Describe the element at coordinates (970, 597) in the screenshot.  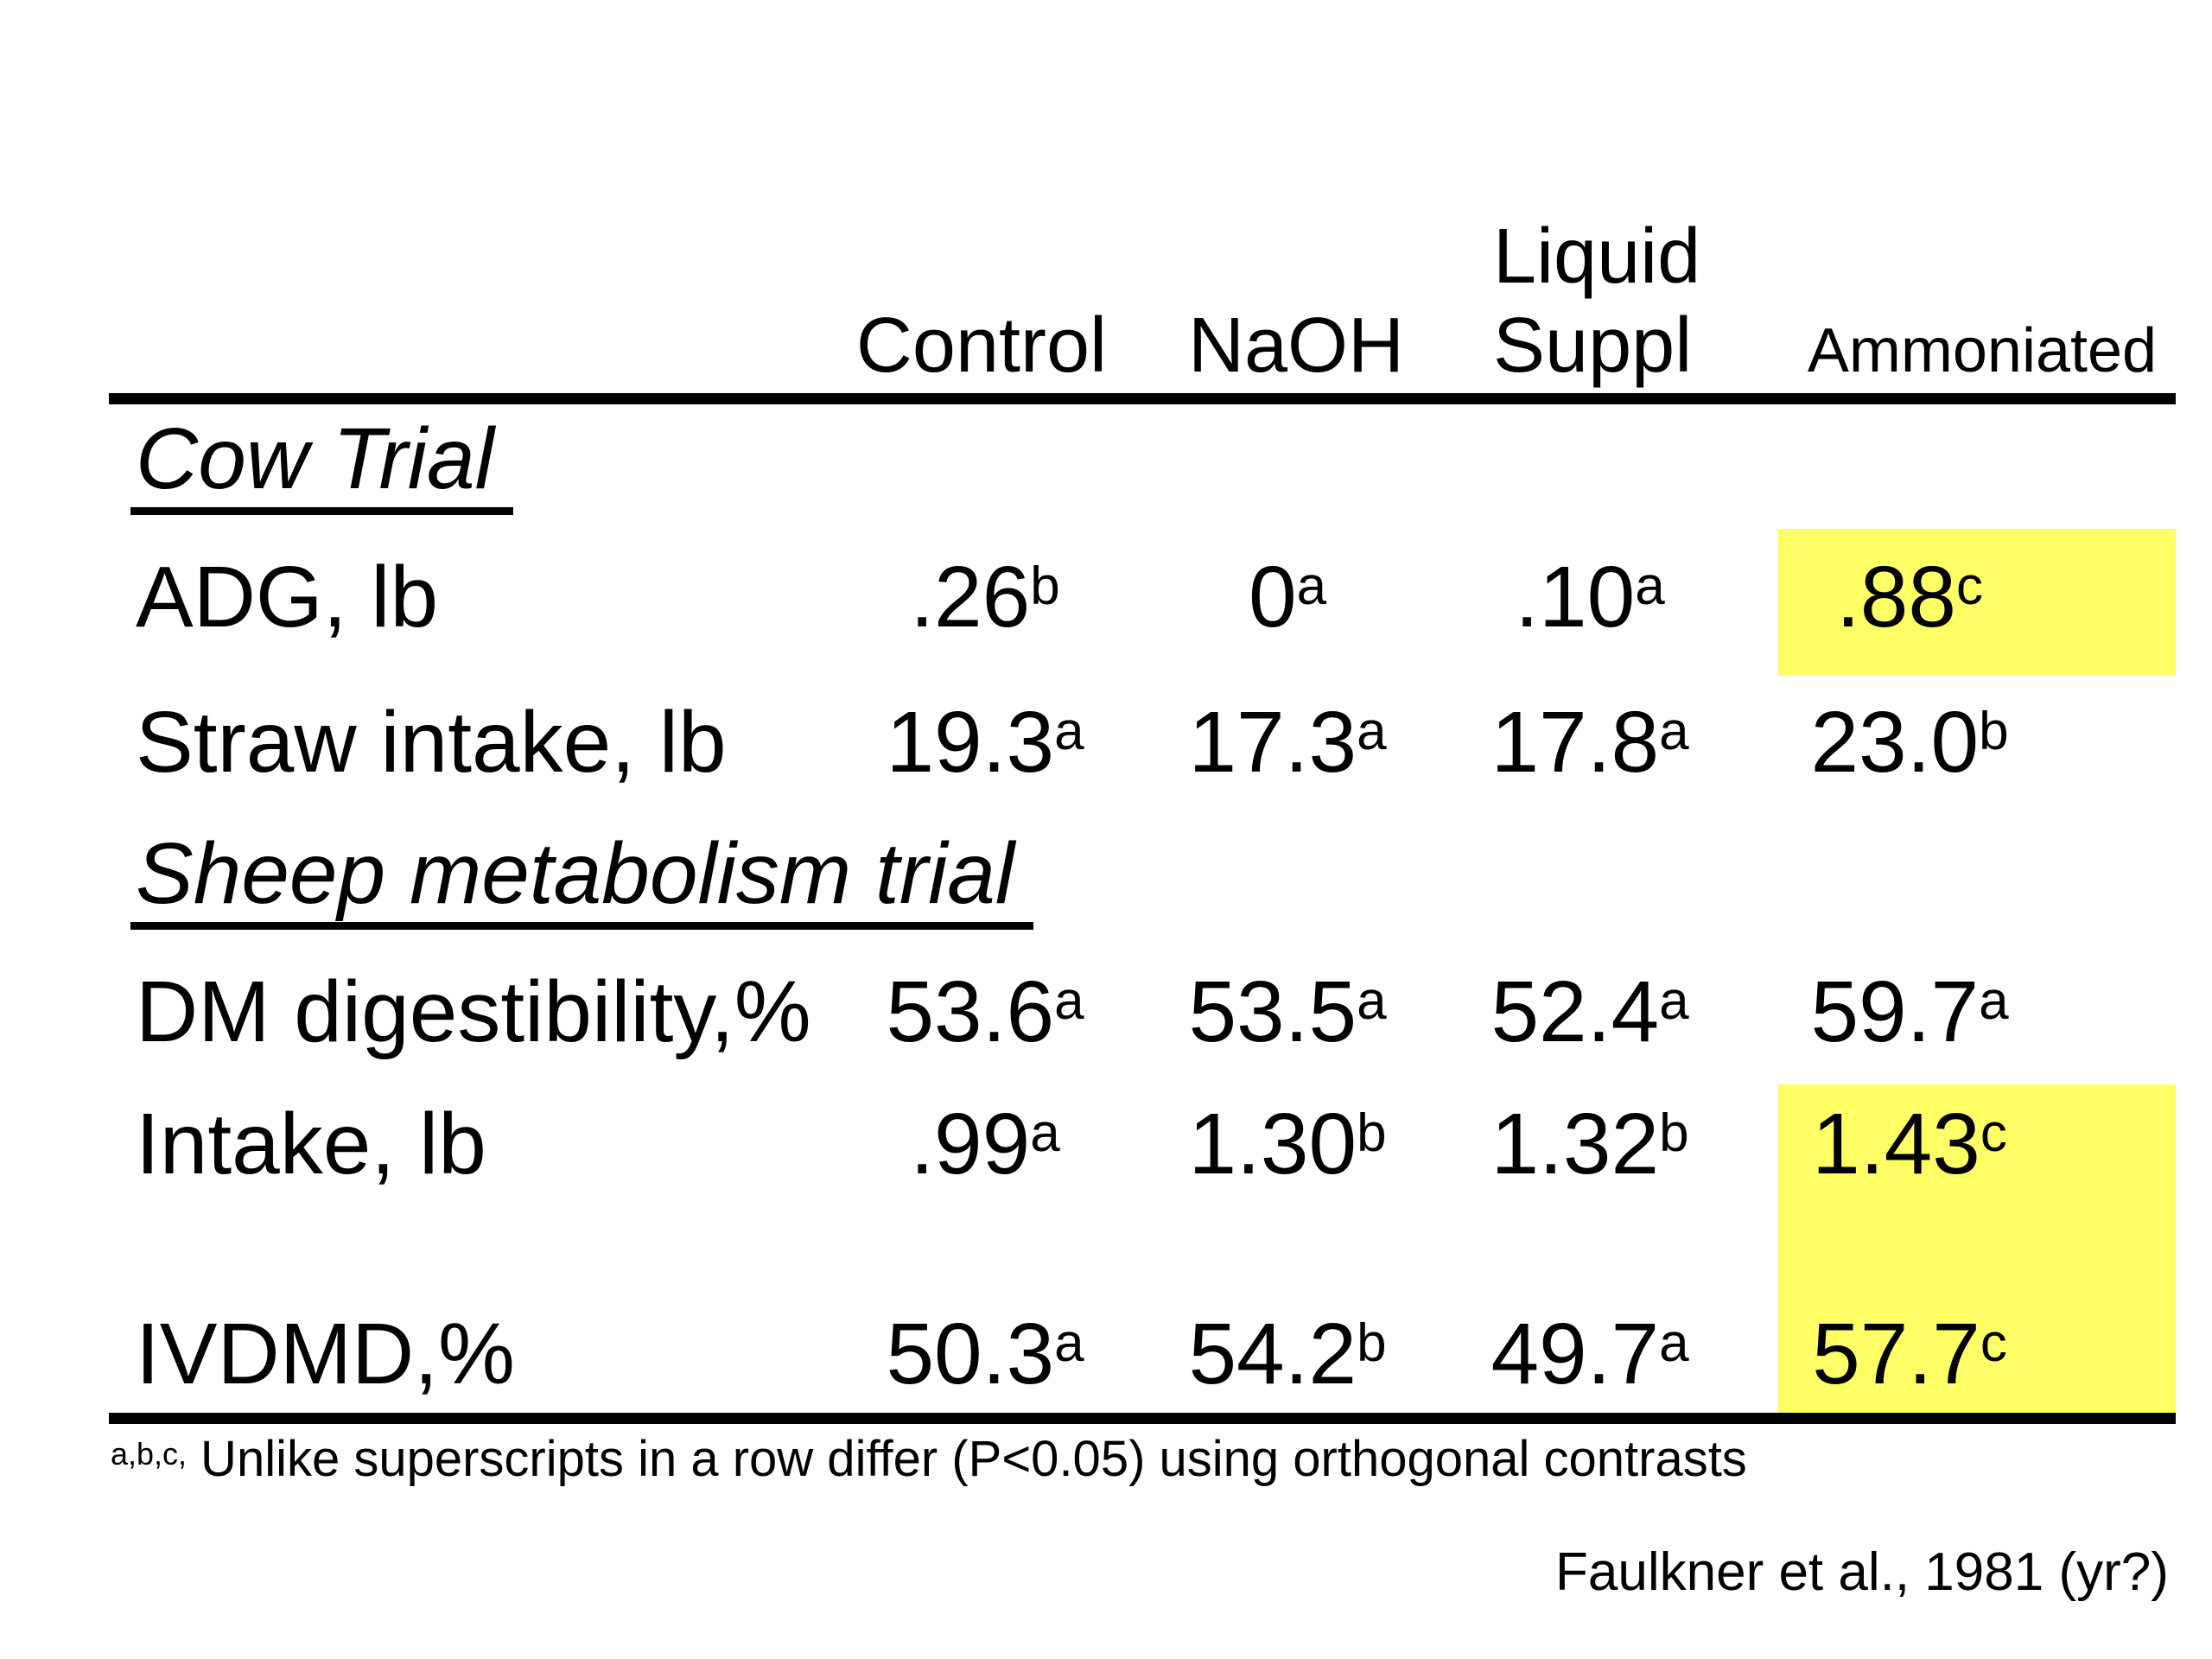
I see `cell-adg-control-value: .26` at that location.